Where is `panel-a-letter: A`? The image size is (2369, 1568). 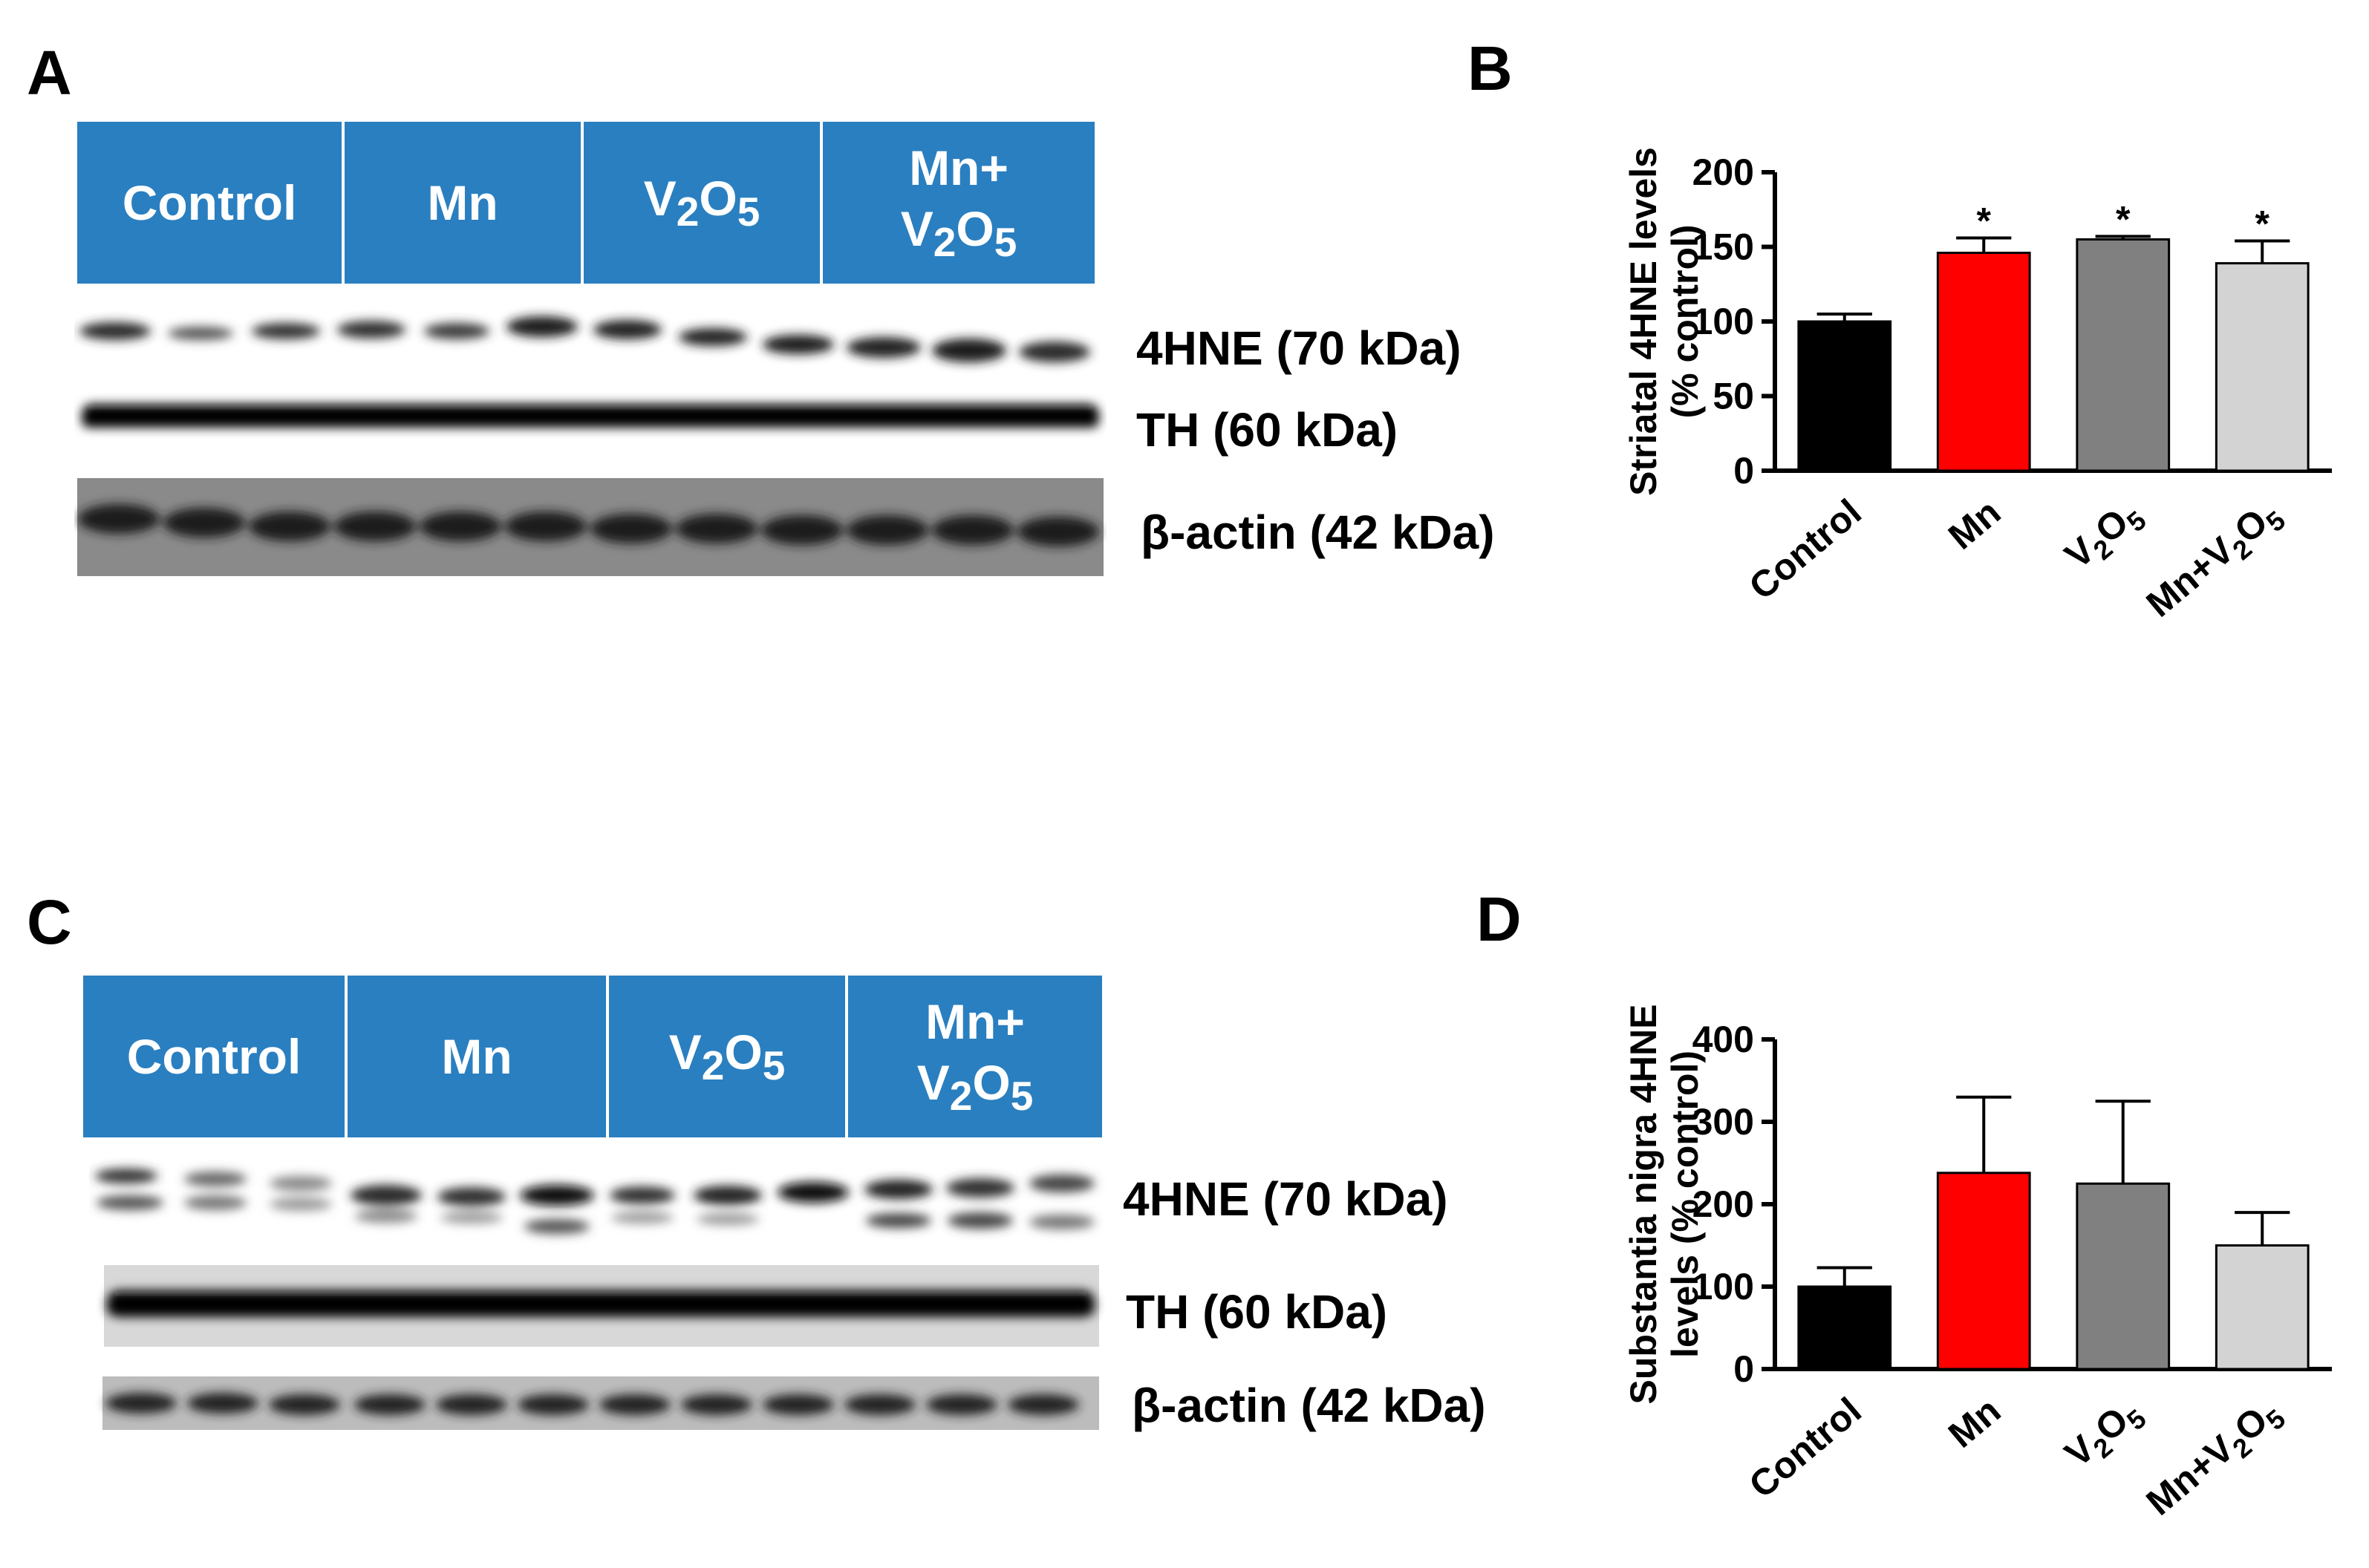
panel-a-letter: A is located at coordinates (49, 73).